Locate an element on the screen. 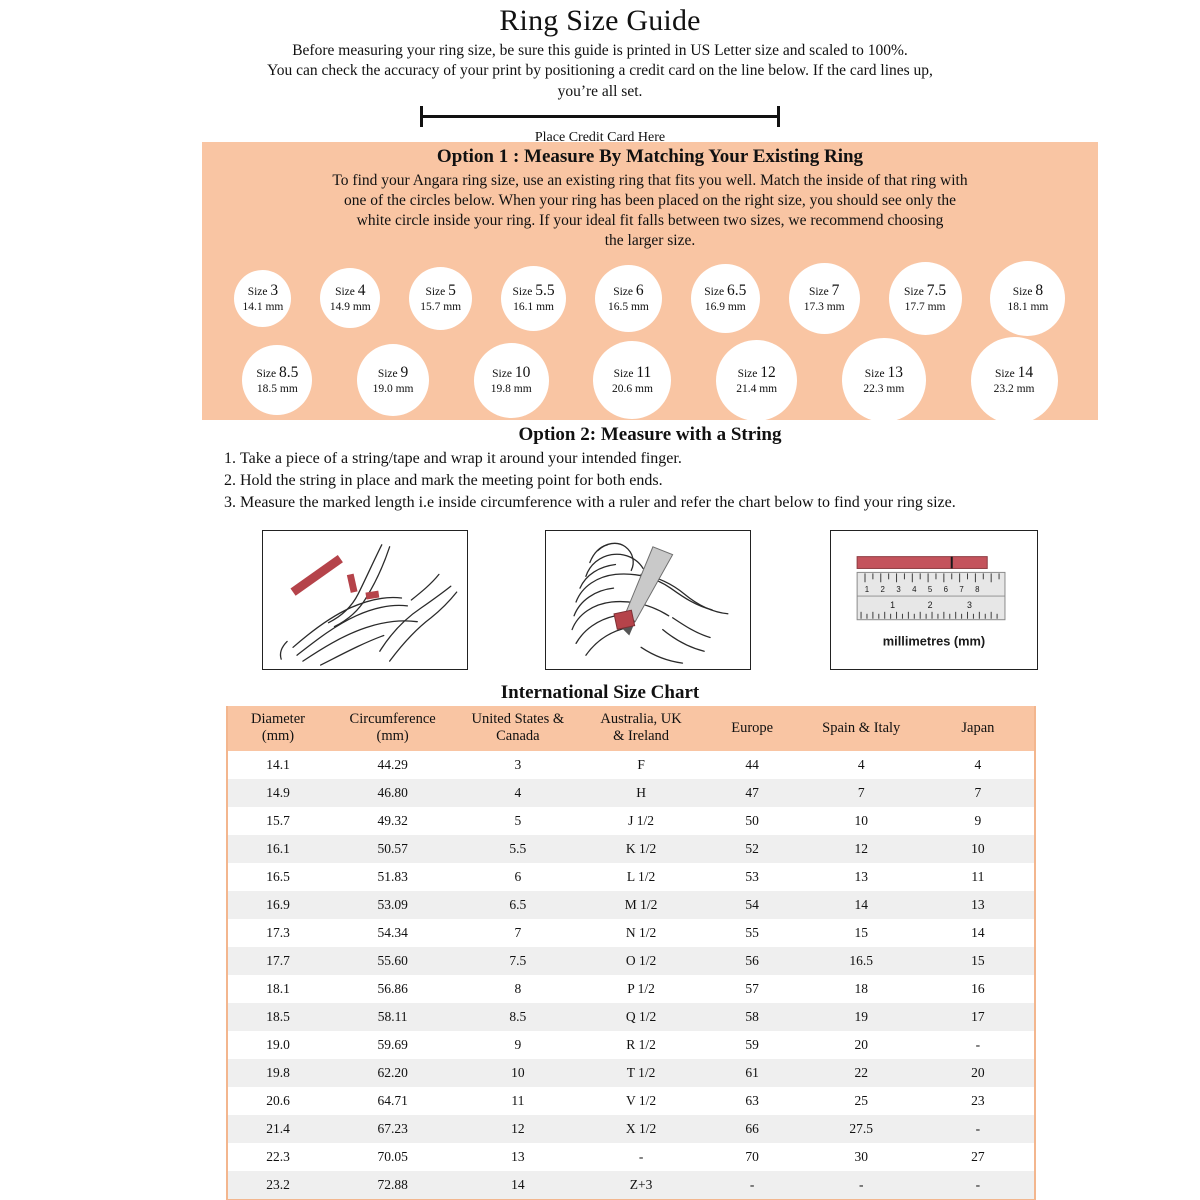  table-cell: 70 is located at coordinates (752, 1157).